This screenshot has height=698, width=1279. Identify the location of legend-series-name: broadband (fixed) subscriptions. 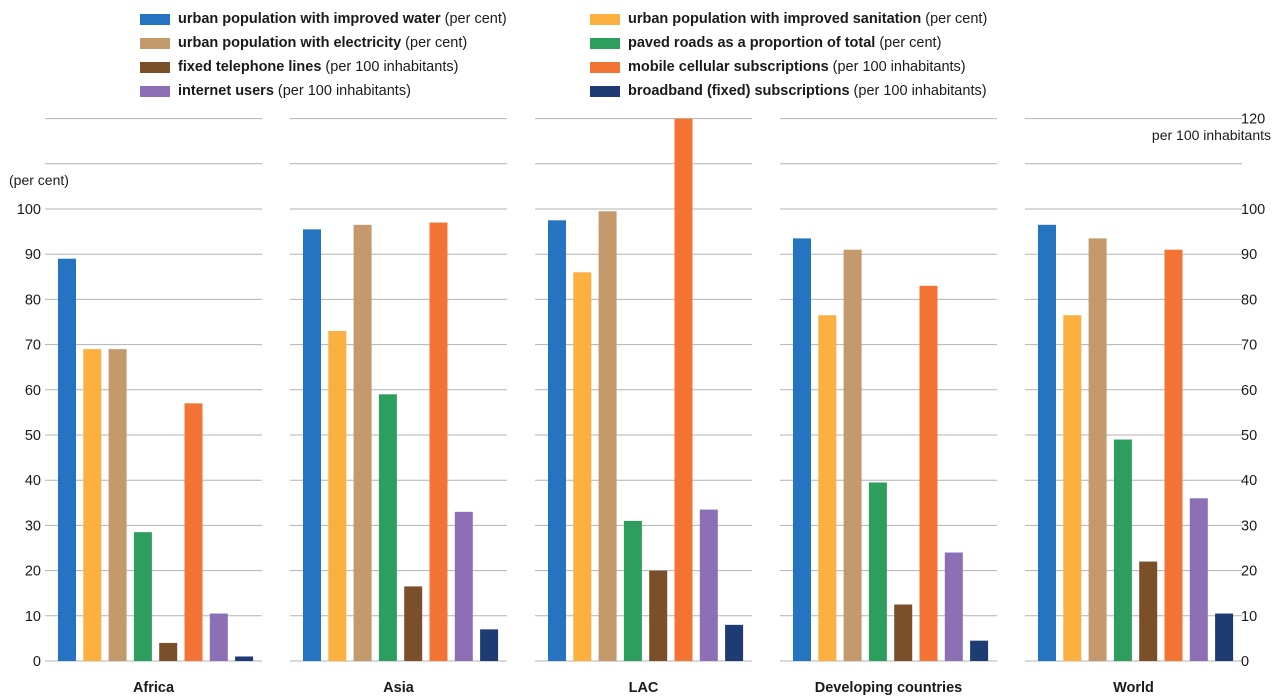
(739, 91).